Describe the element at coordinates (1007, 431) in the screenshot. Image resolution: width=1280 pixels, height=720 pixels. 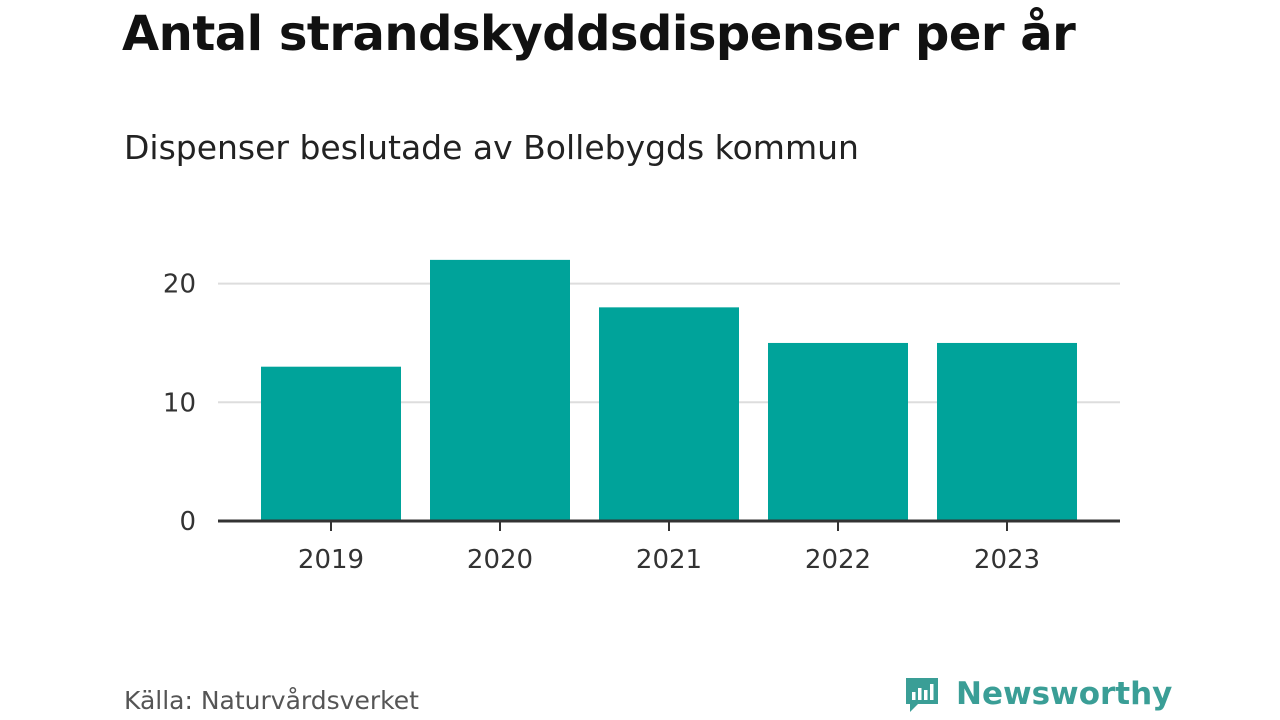
I see `bar-2023` at that location.